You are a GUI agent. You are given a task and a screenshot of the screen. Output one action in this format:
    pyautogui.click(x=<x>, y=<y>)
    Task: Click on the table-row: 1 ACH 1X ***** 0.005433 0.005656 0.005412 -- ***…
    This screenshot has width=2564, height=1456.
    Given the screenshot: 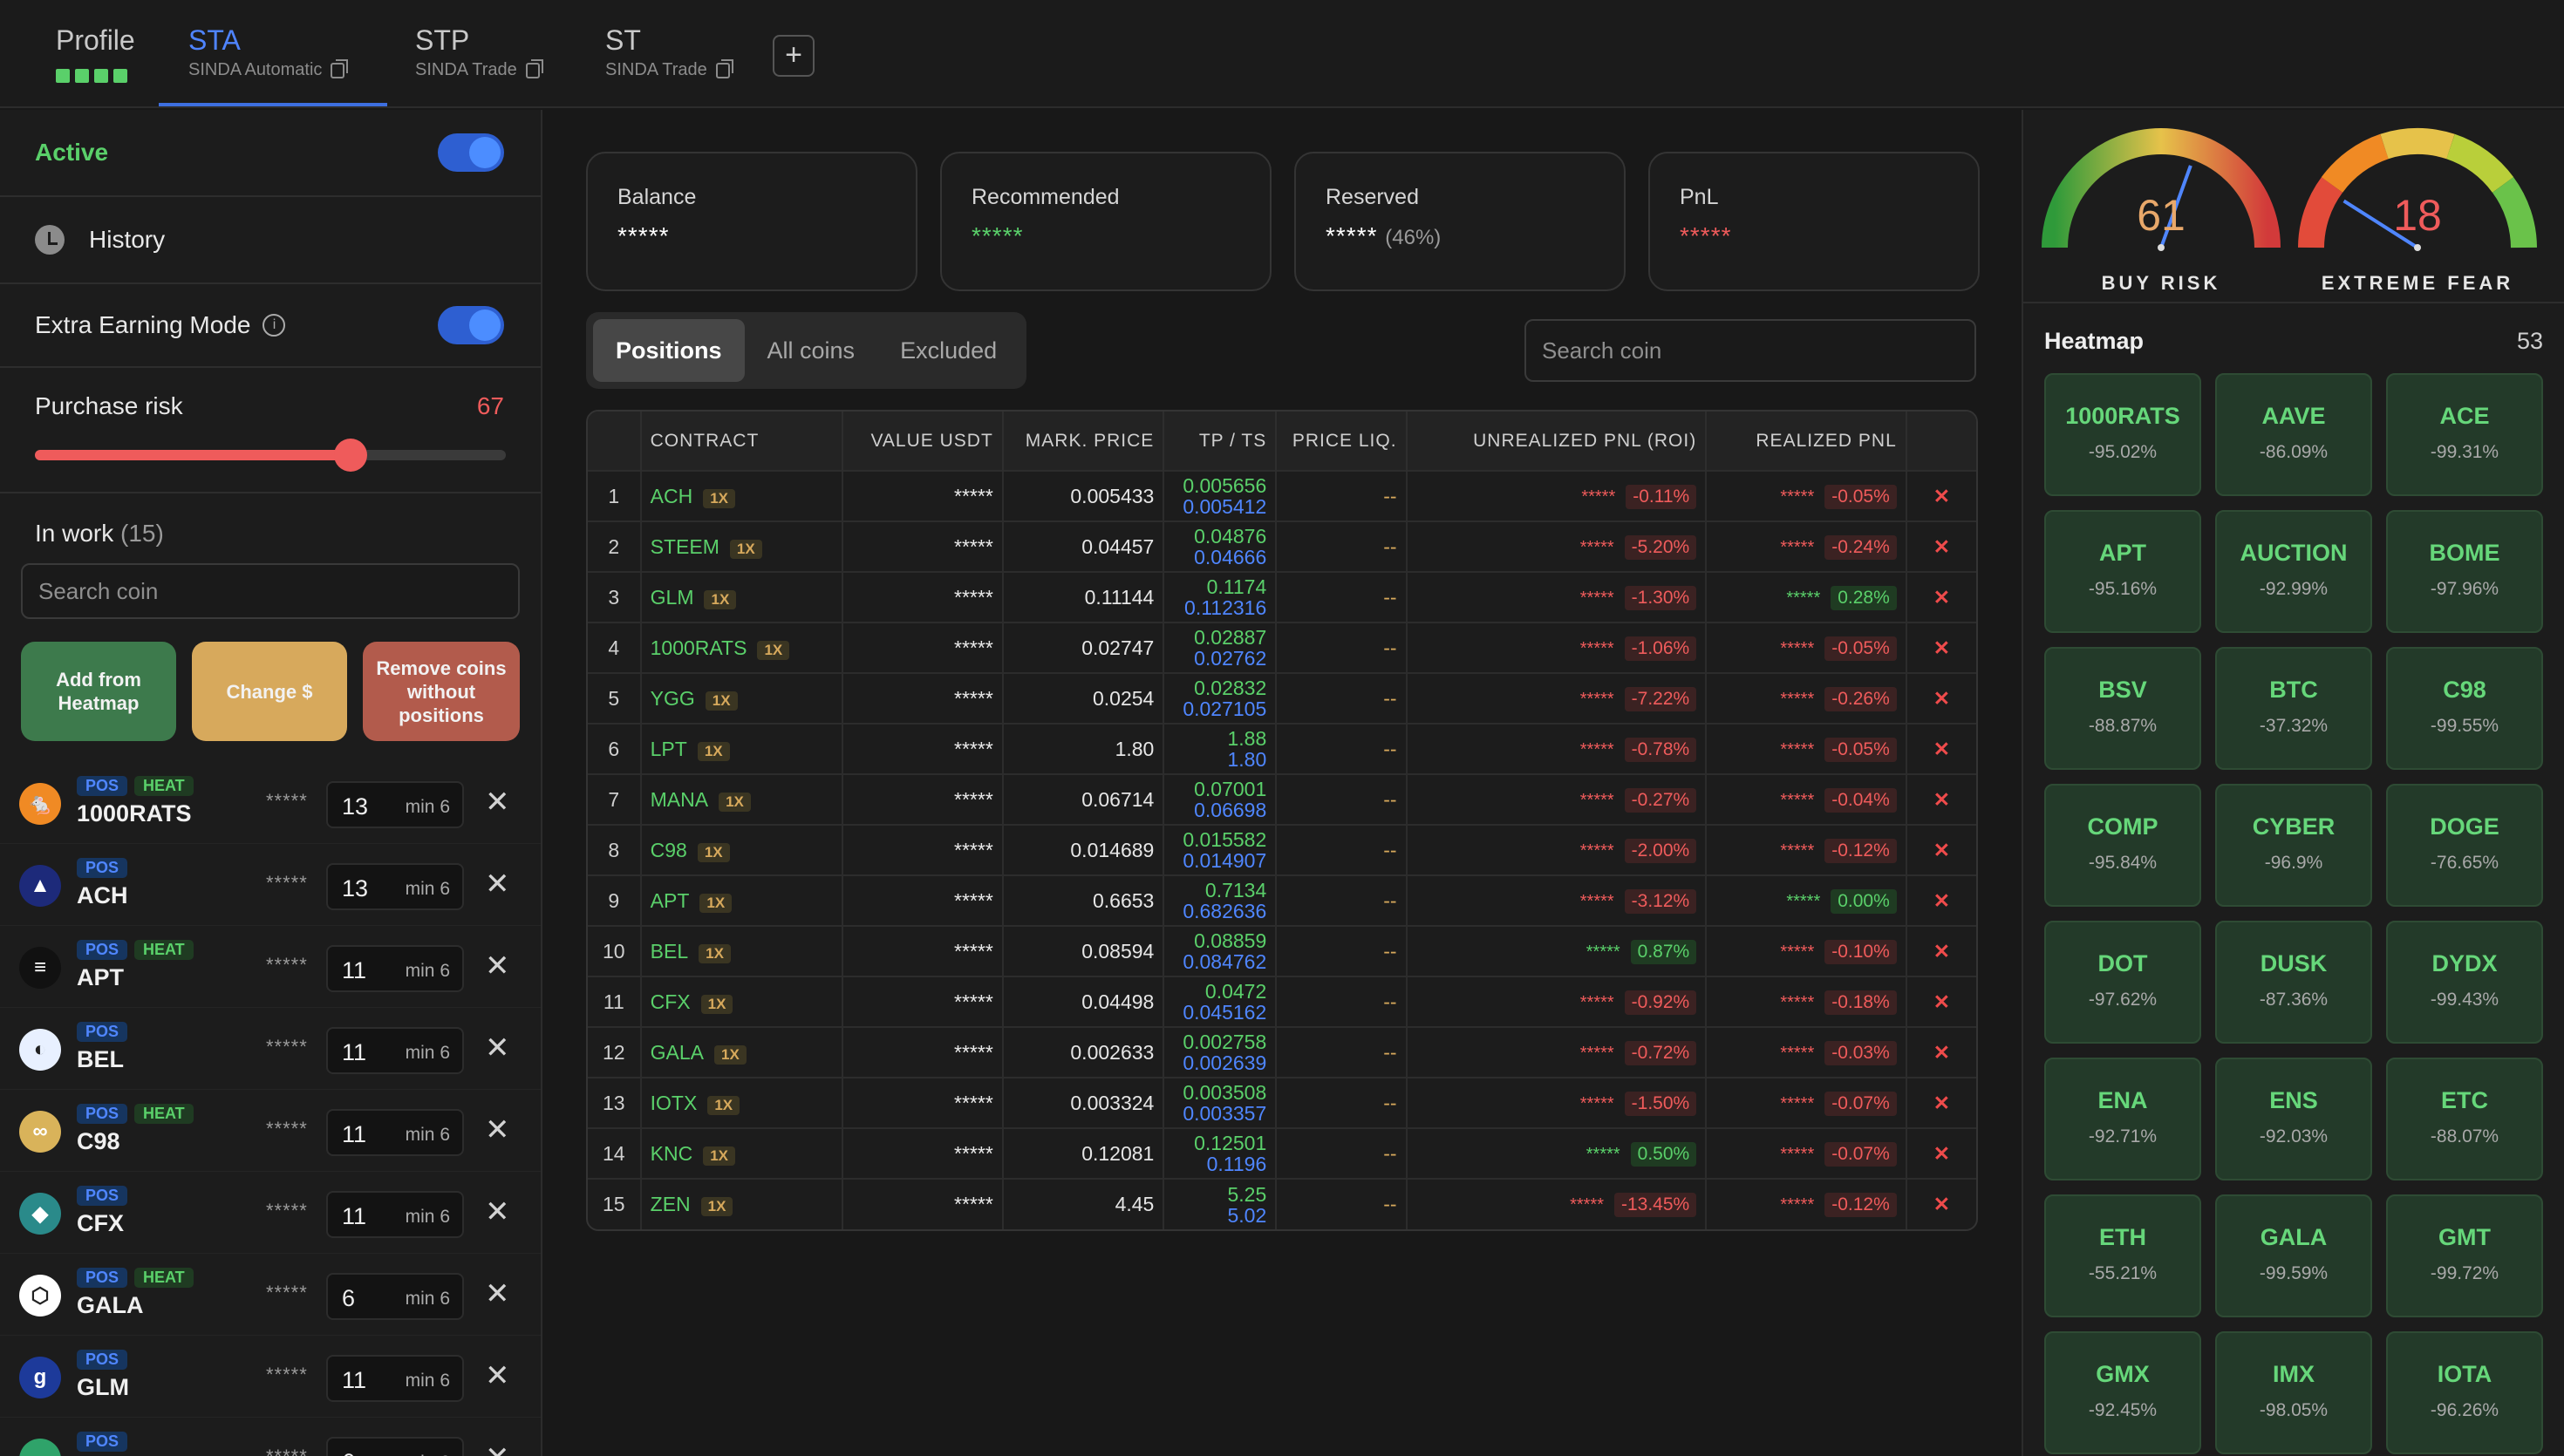 What is the action you would take?
    pyautogui.click(x=1282, y=495)
    